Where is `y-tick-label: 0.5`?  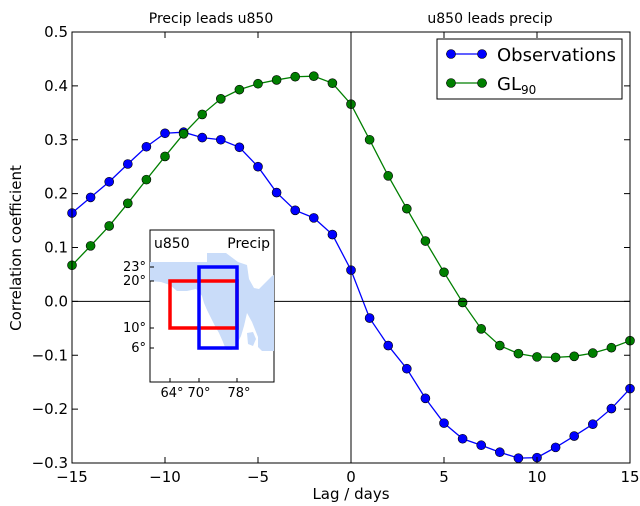 y-tick-label: 0.5 is located at coordinates (56, 32).